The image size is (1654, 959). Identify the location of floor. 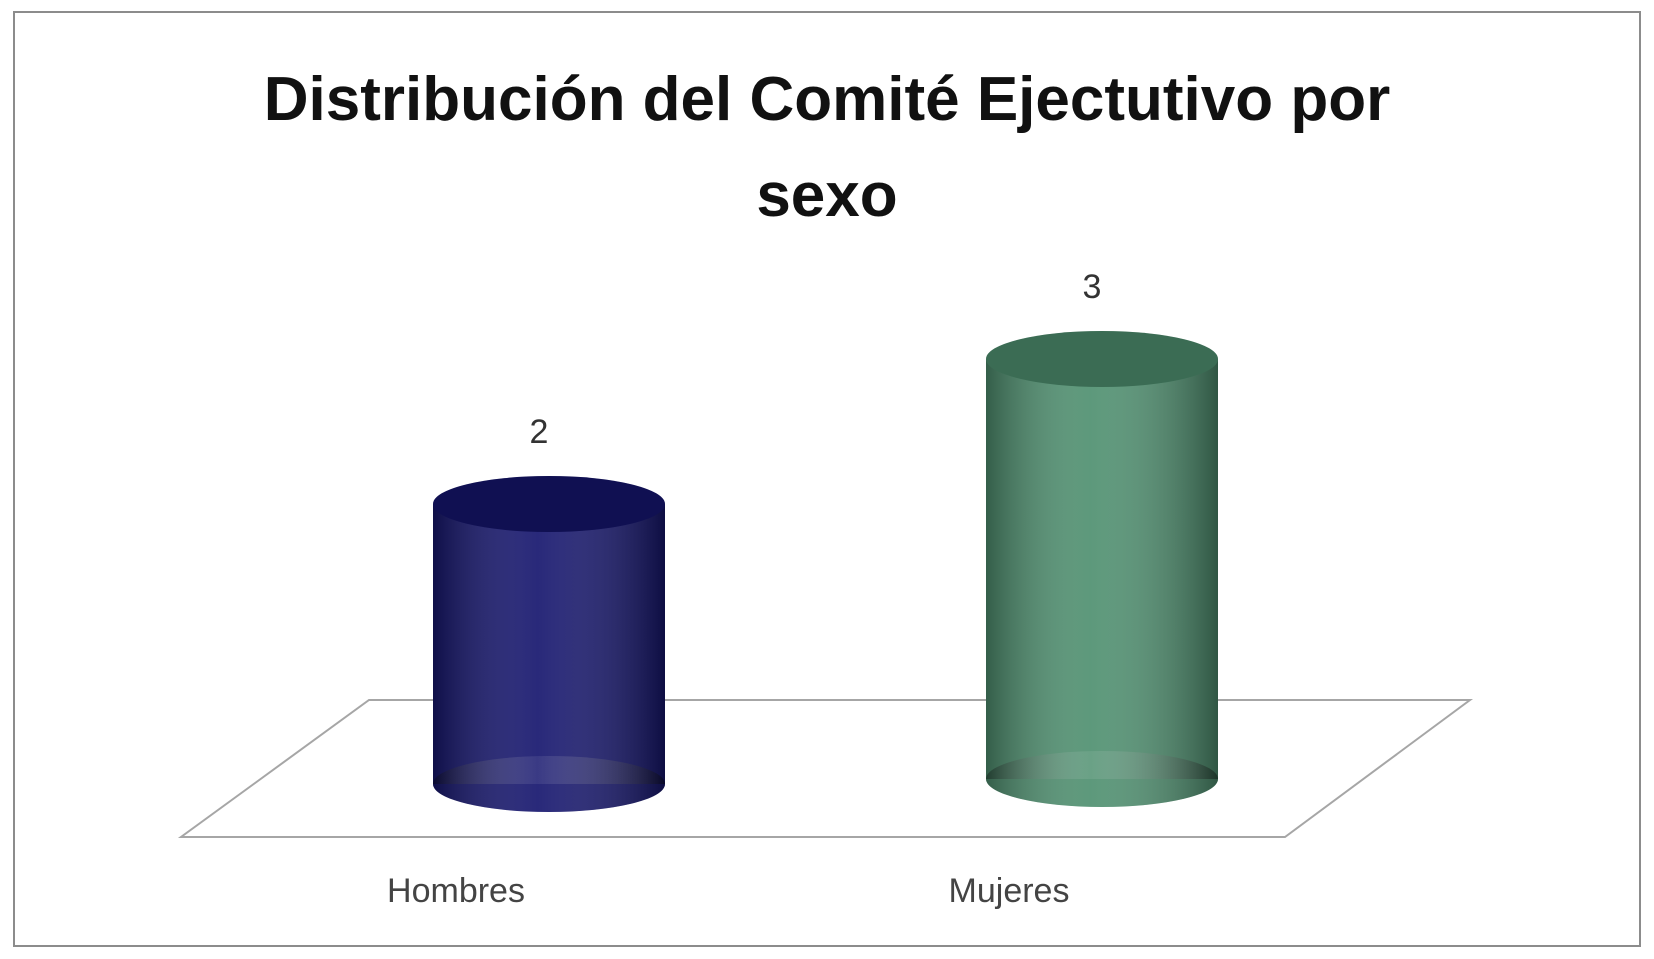
(825, 768).